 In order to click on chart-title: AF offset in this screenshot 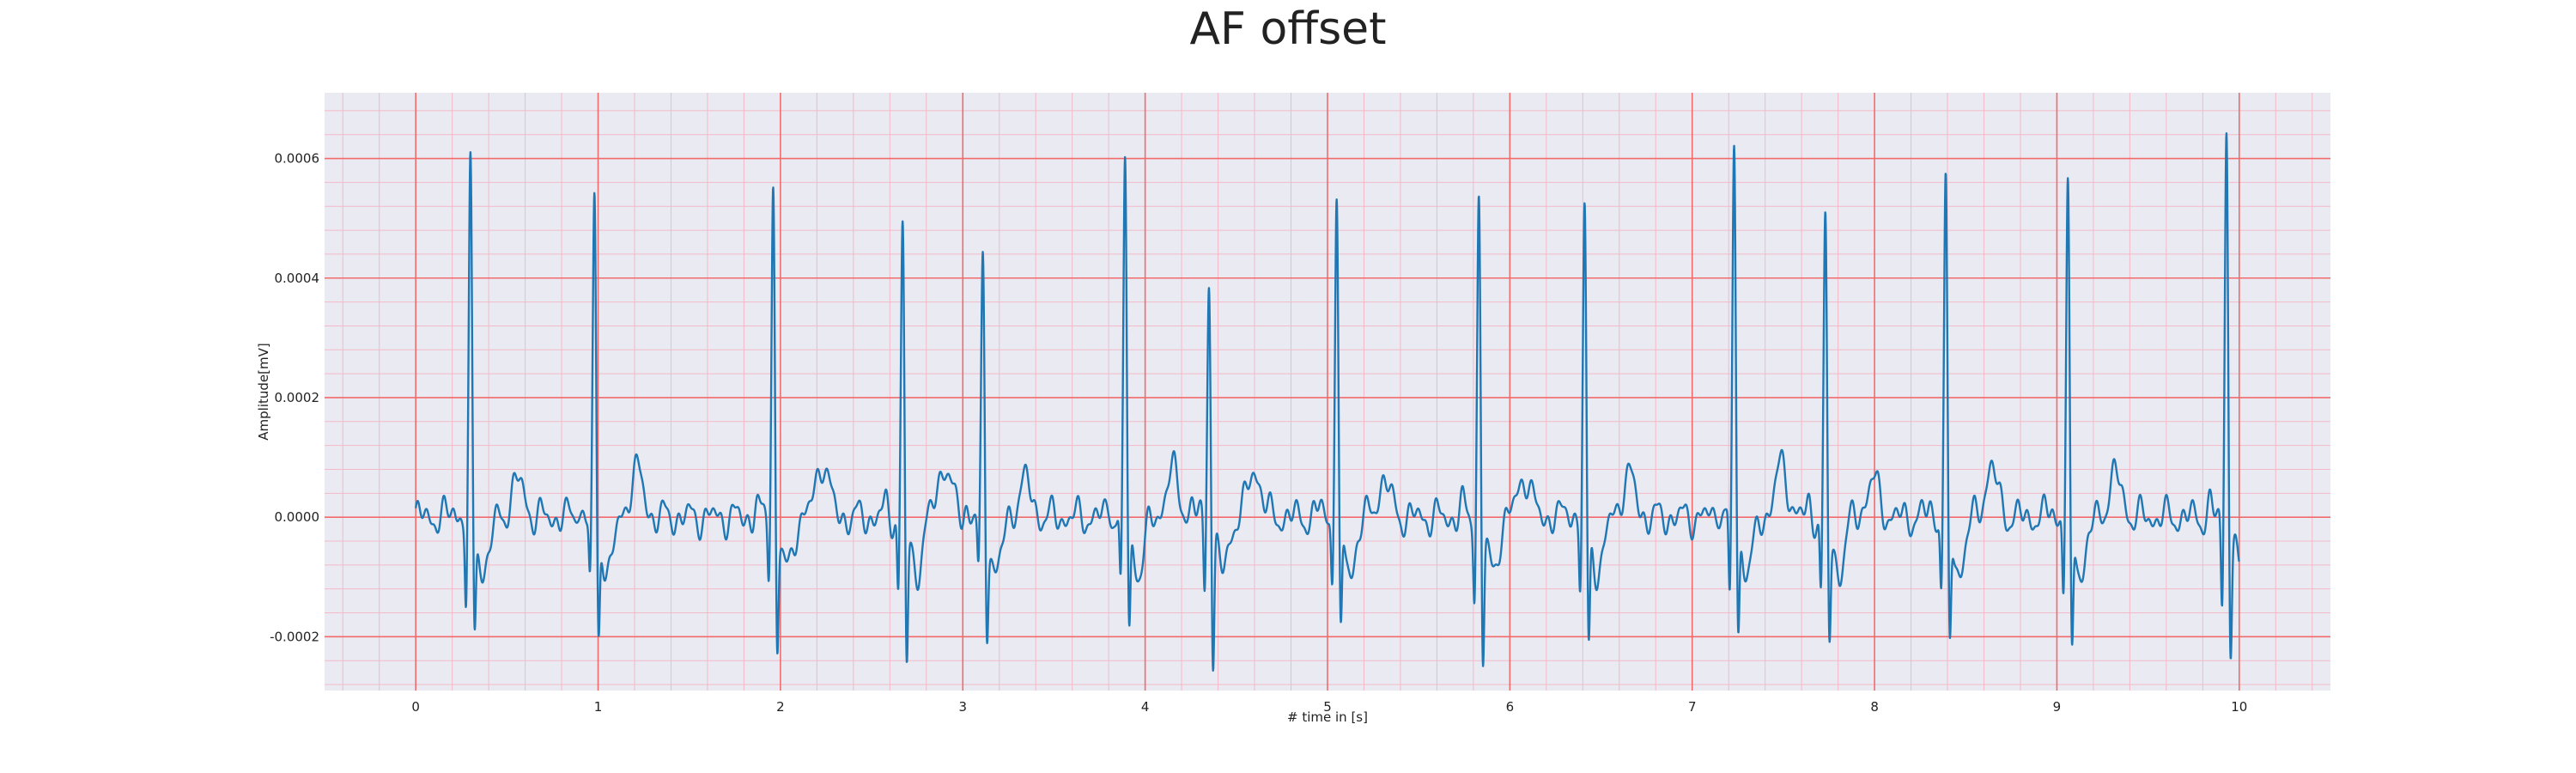, I will do `click(1288, 29)`.